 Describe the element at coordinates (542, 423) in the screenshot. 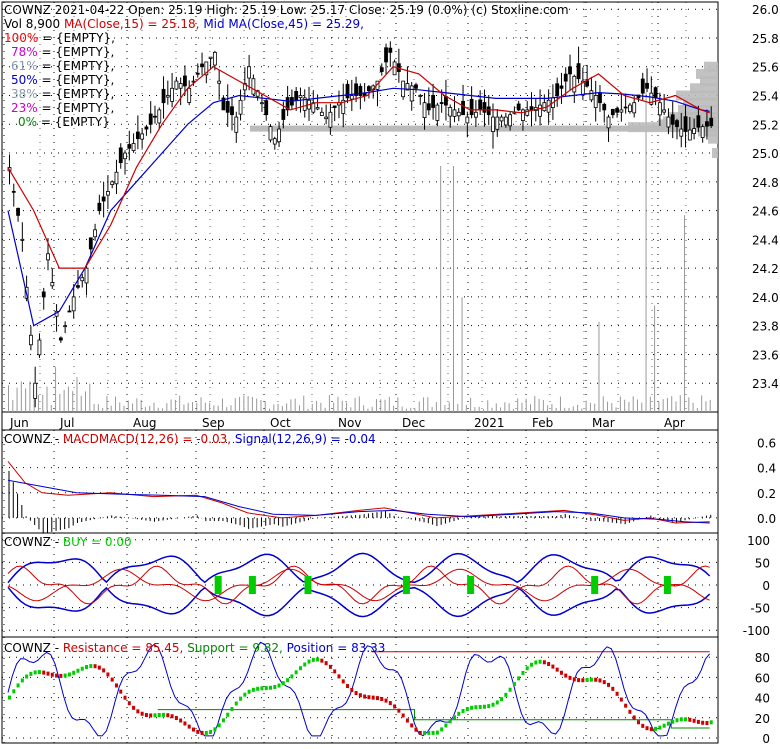

I see `date-axis-label: Feb` at that location.